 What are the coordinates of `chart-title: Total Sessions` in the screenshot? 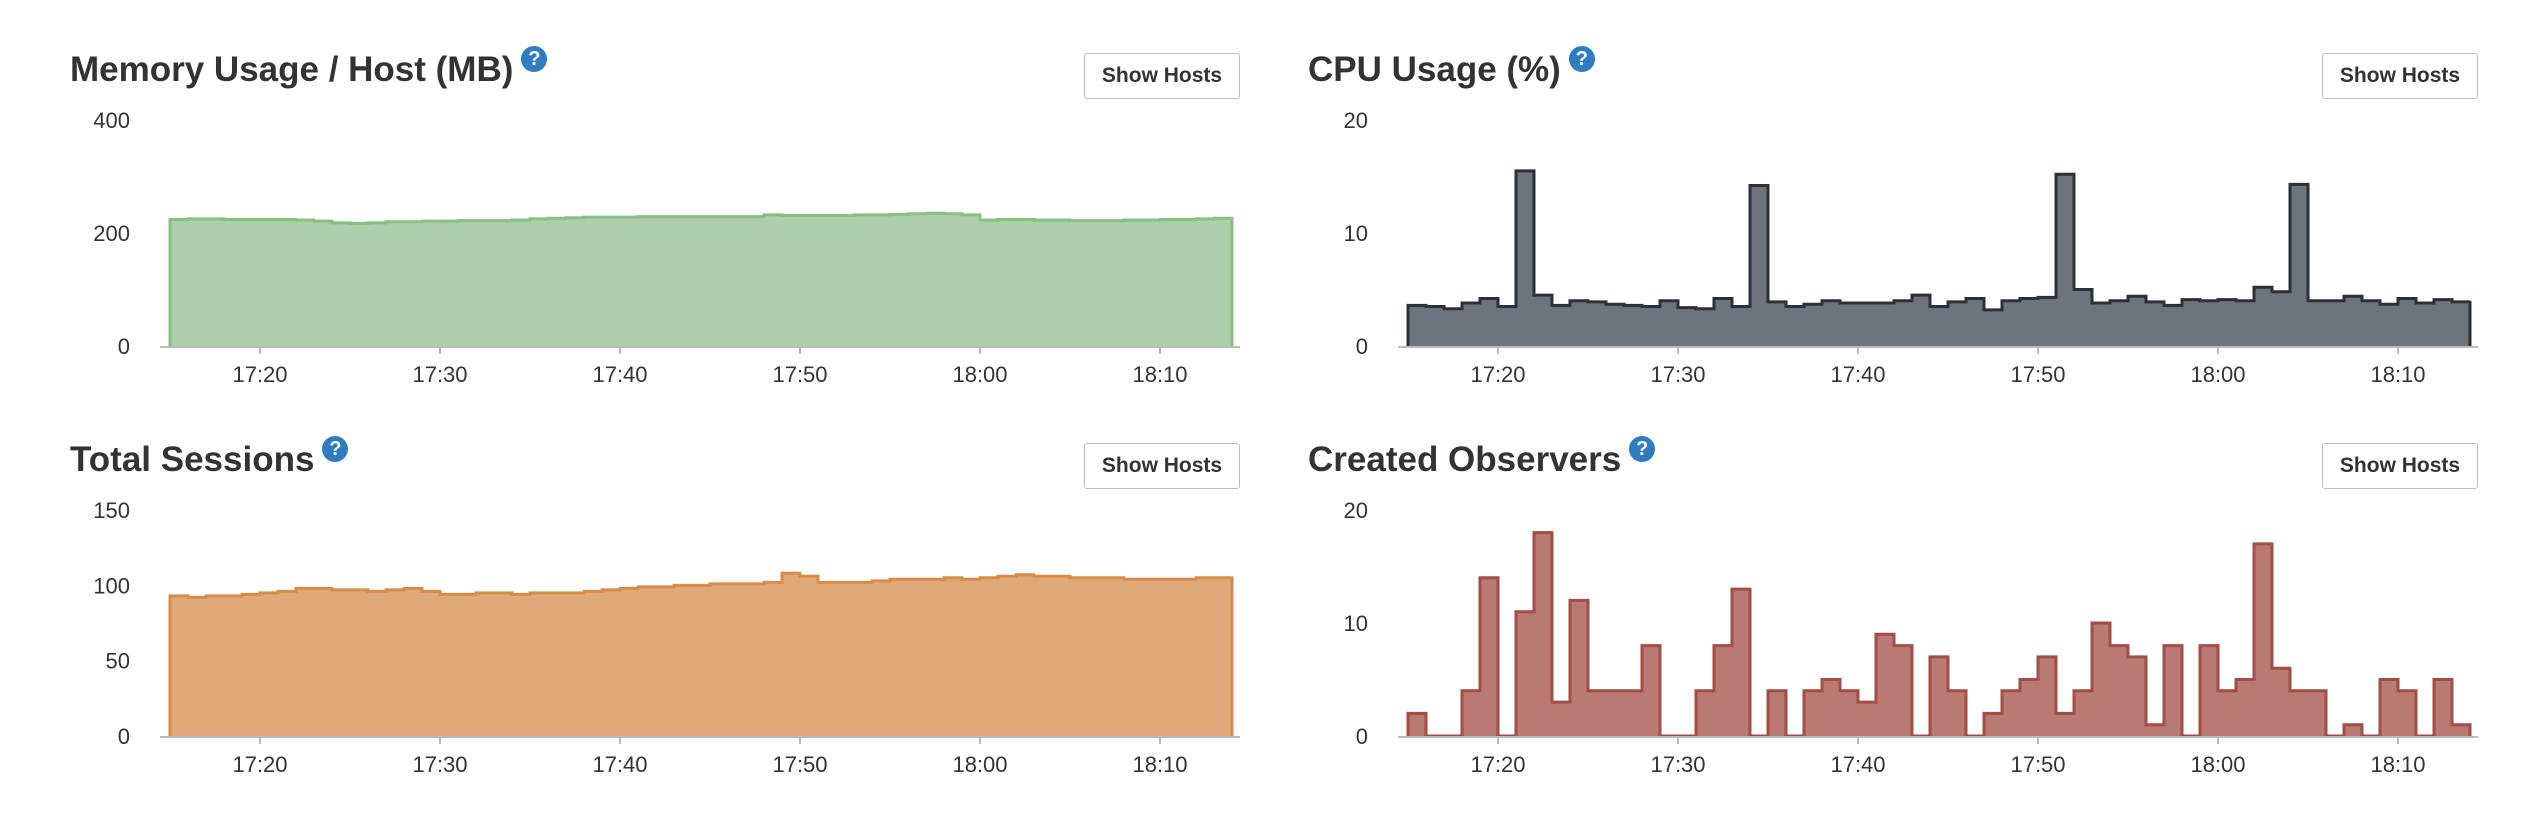 It's located at (192, 459).